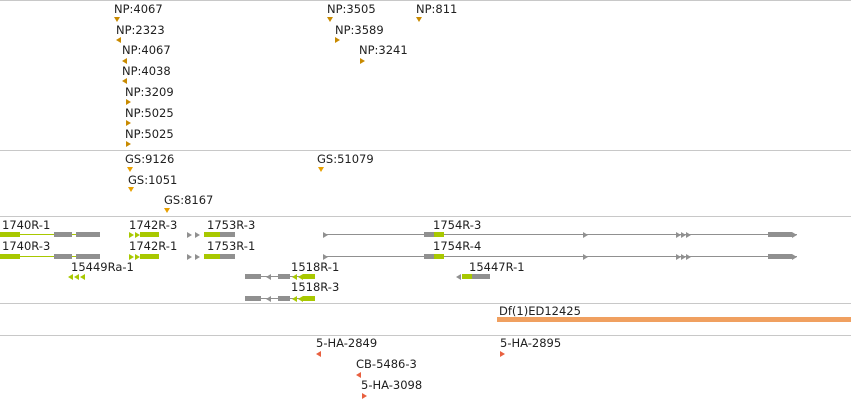  Describe the element at coordinates (146, 71) in the screenshot. I see `insertion-label: NP:4038` at that location.